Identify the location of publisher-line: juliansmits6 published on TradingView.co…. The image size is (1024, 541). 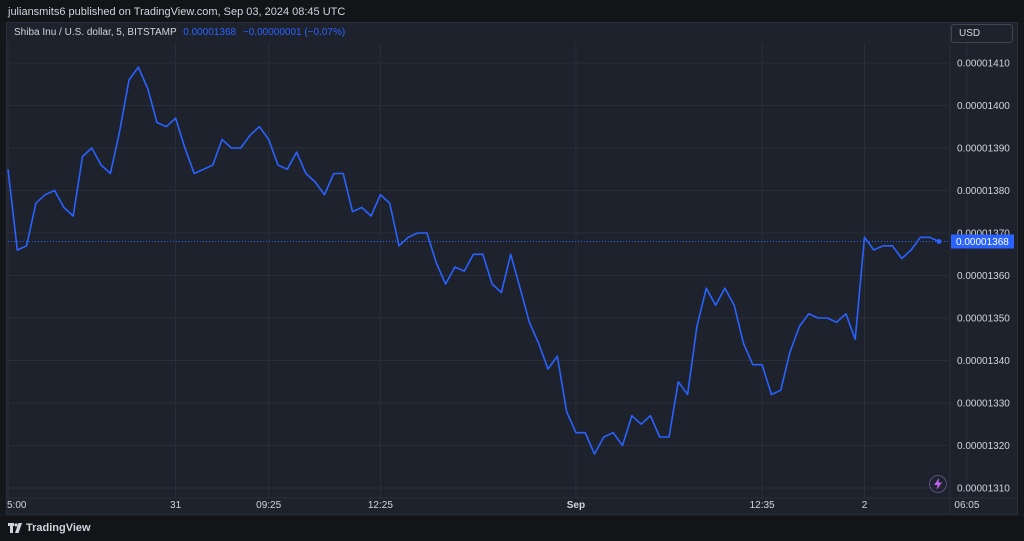
(177, 12).